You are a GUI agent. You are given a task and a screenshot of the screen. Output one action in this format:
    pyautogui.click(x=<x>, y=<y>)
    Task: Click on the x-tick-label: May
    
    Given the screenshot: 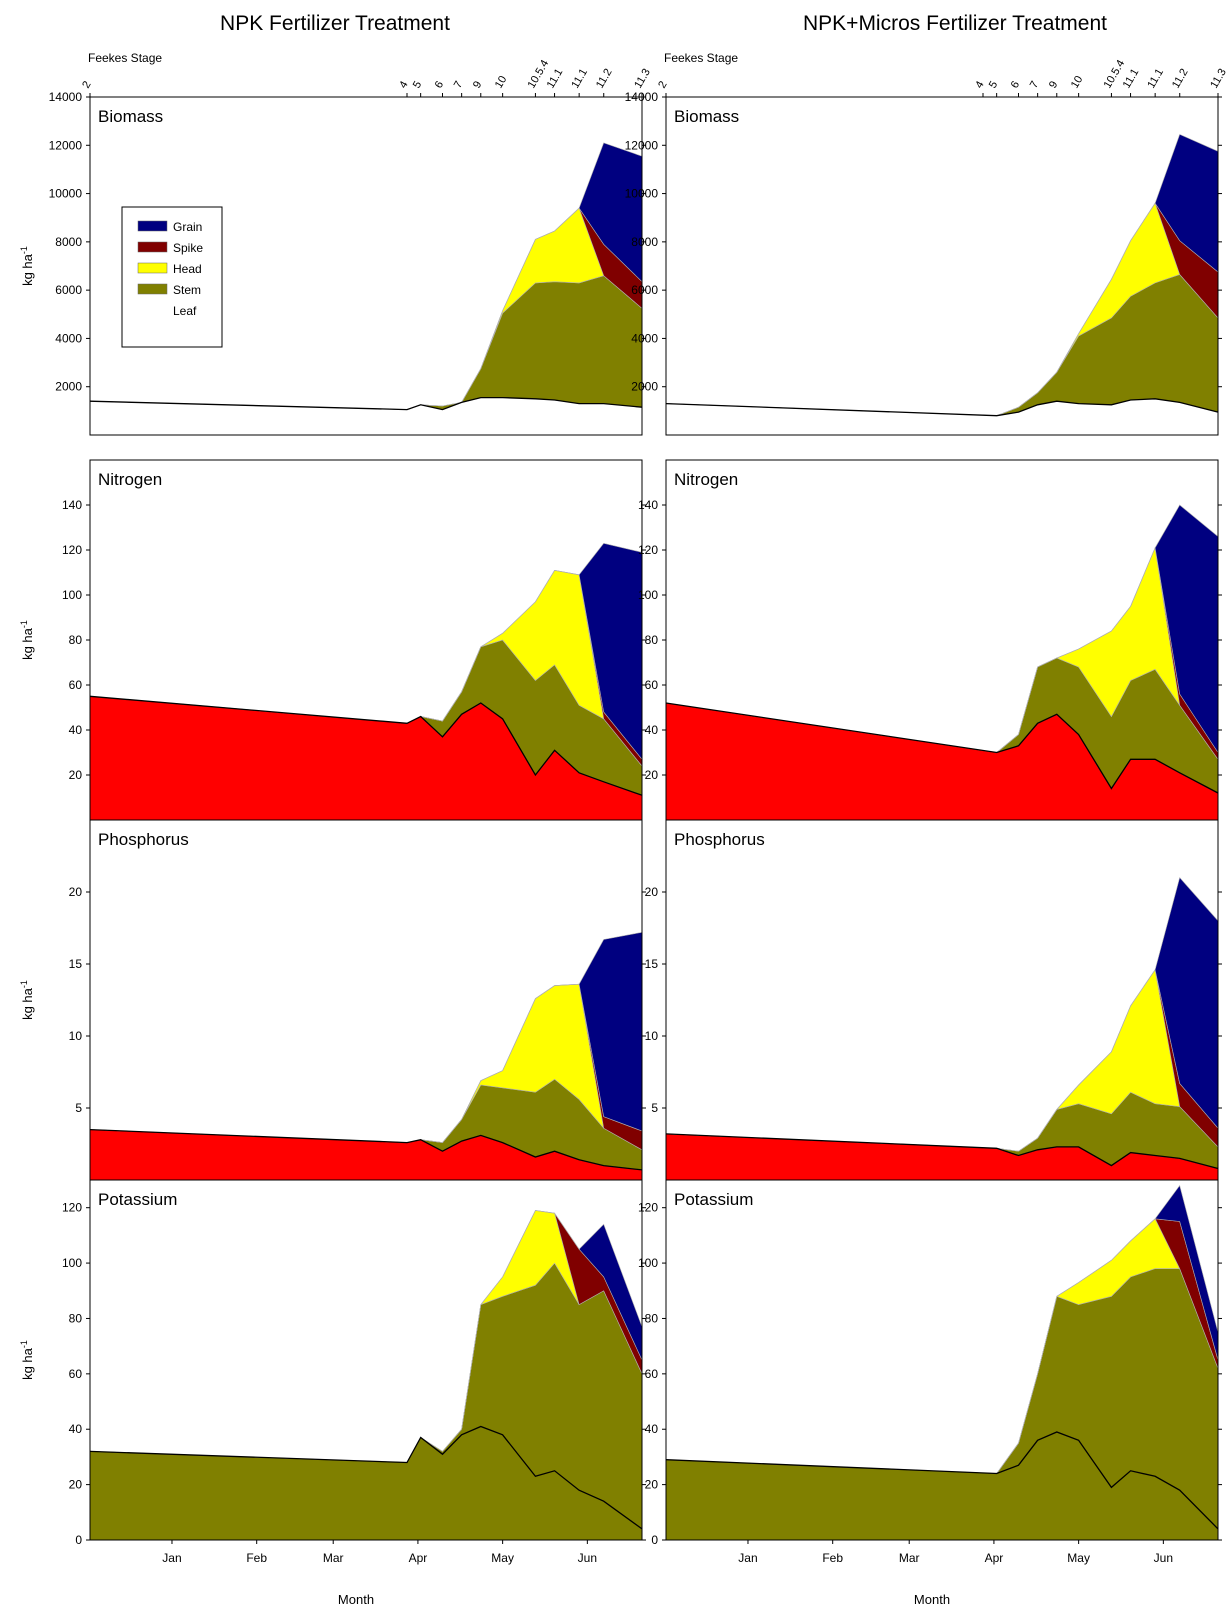 What is the action you would take?
    pyautogui.click(x=502, y=1558)
    